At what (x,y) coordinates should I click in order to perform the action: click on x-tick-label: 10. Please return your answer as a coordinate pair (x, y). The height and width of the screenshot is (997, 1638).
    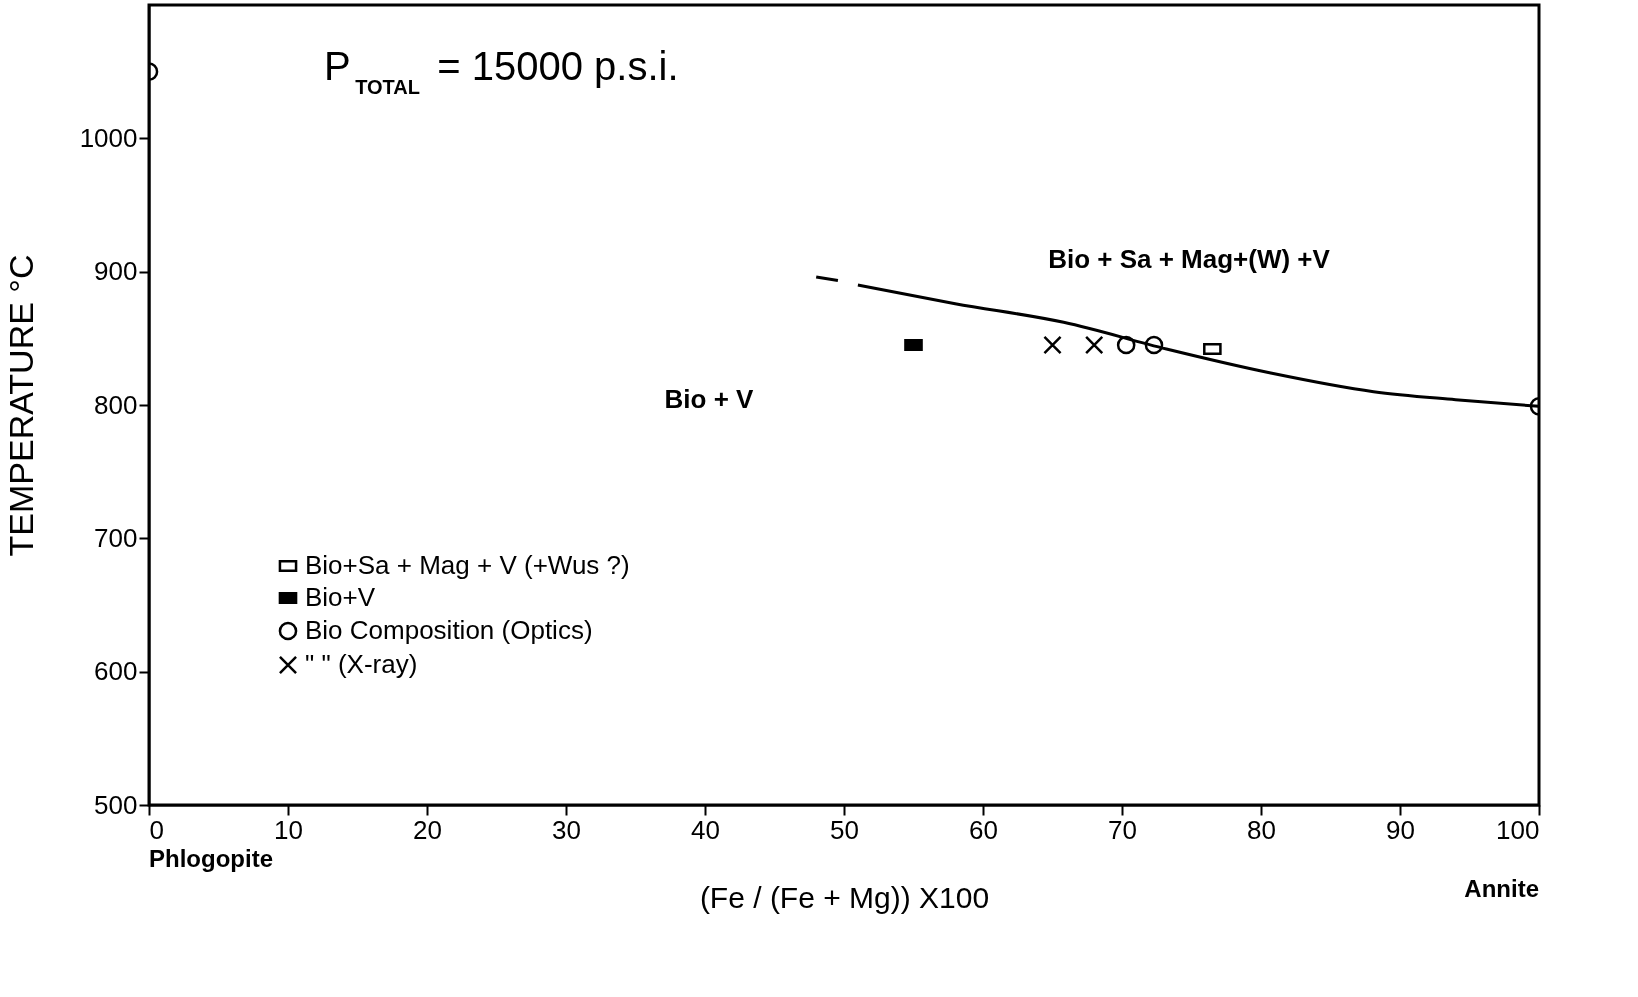
    Looking at the image, I should click on (288, 829).